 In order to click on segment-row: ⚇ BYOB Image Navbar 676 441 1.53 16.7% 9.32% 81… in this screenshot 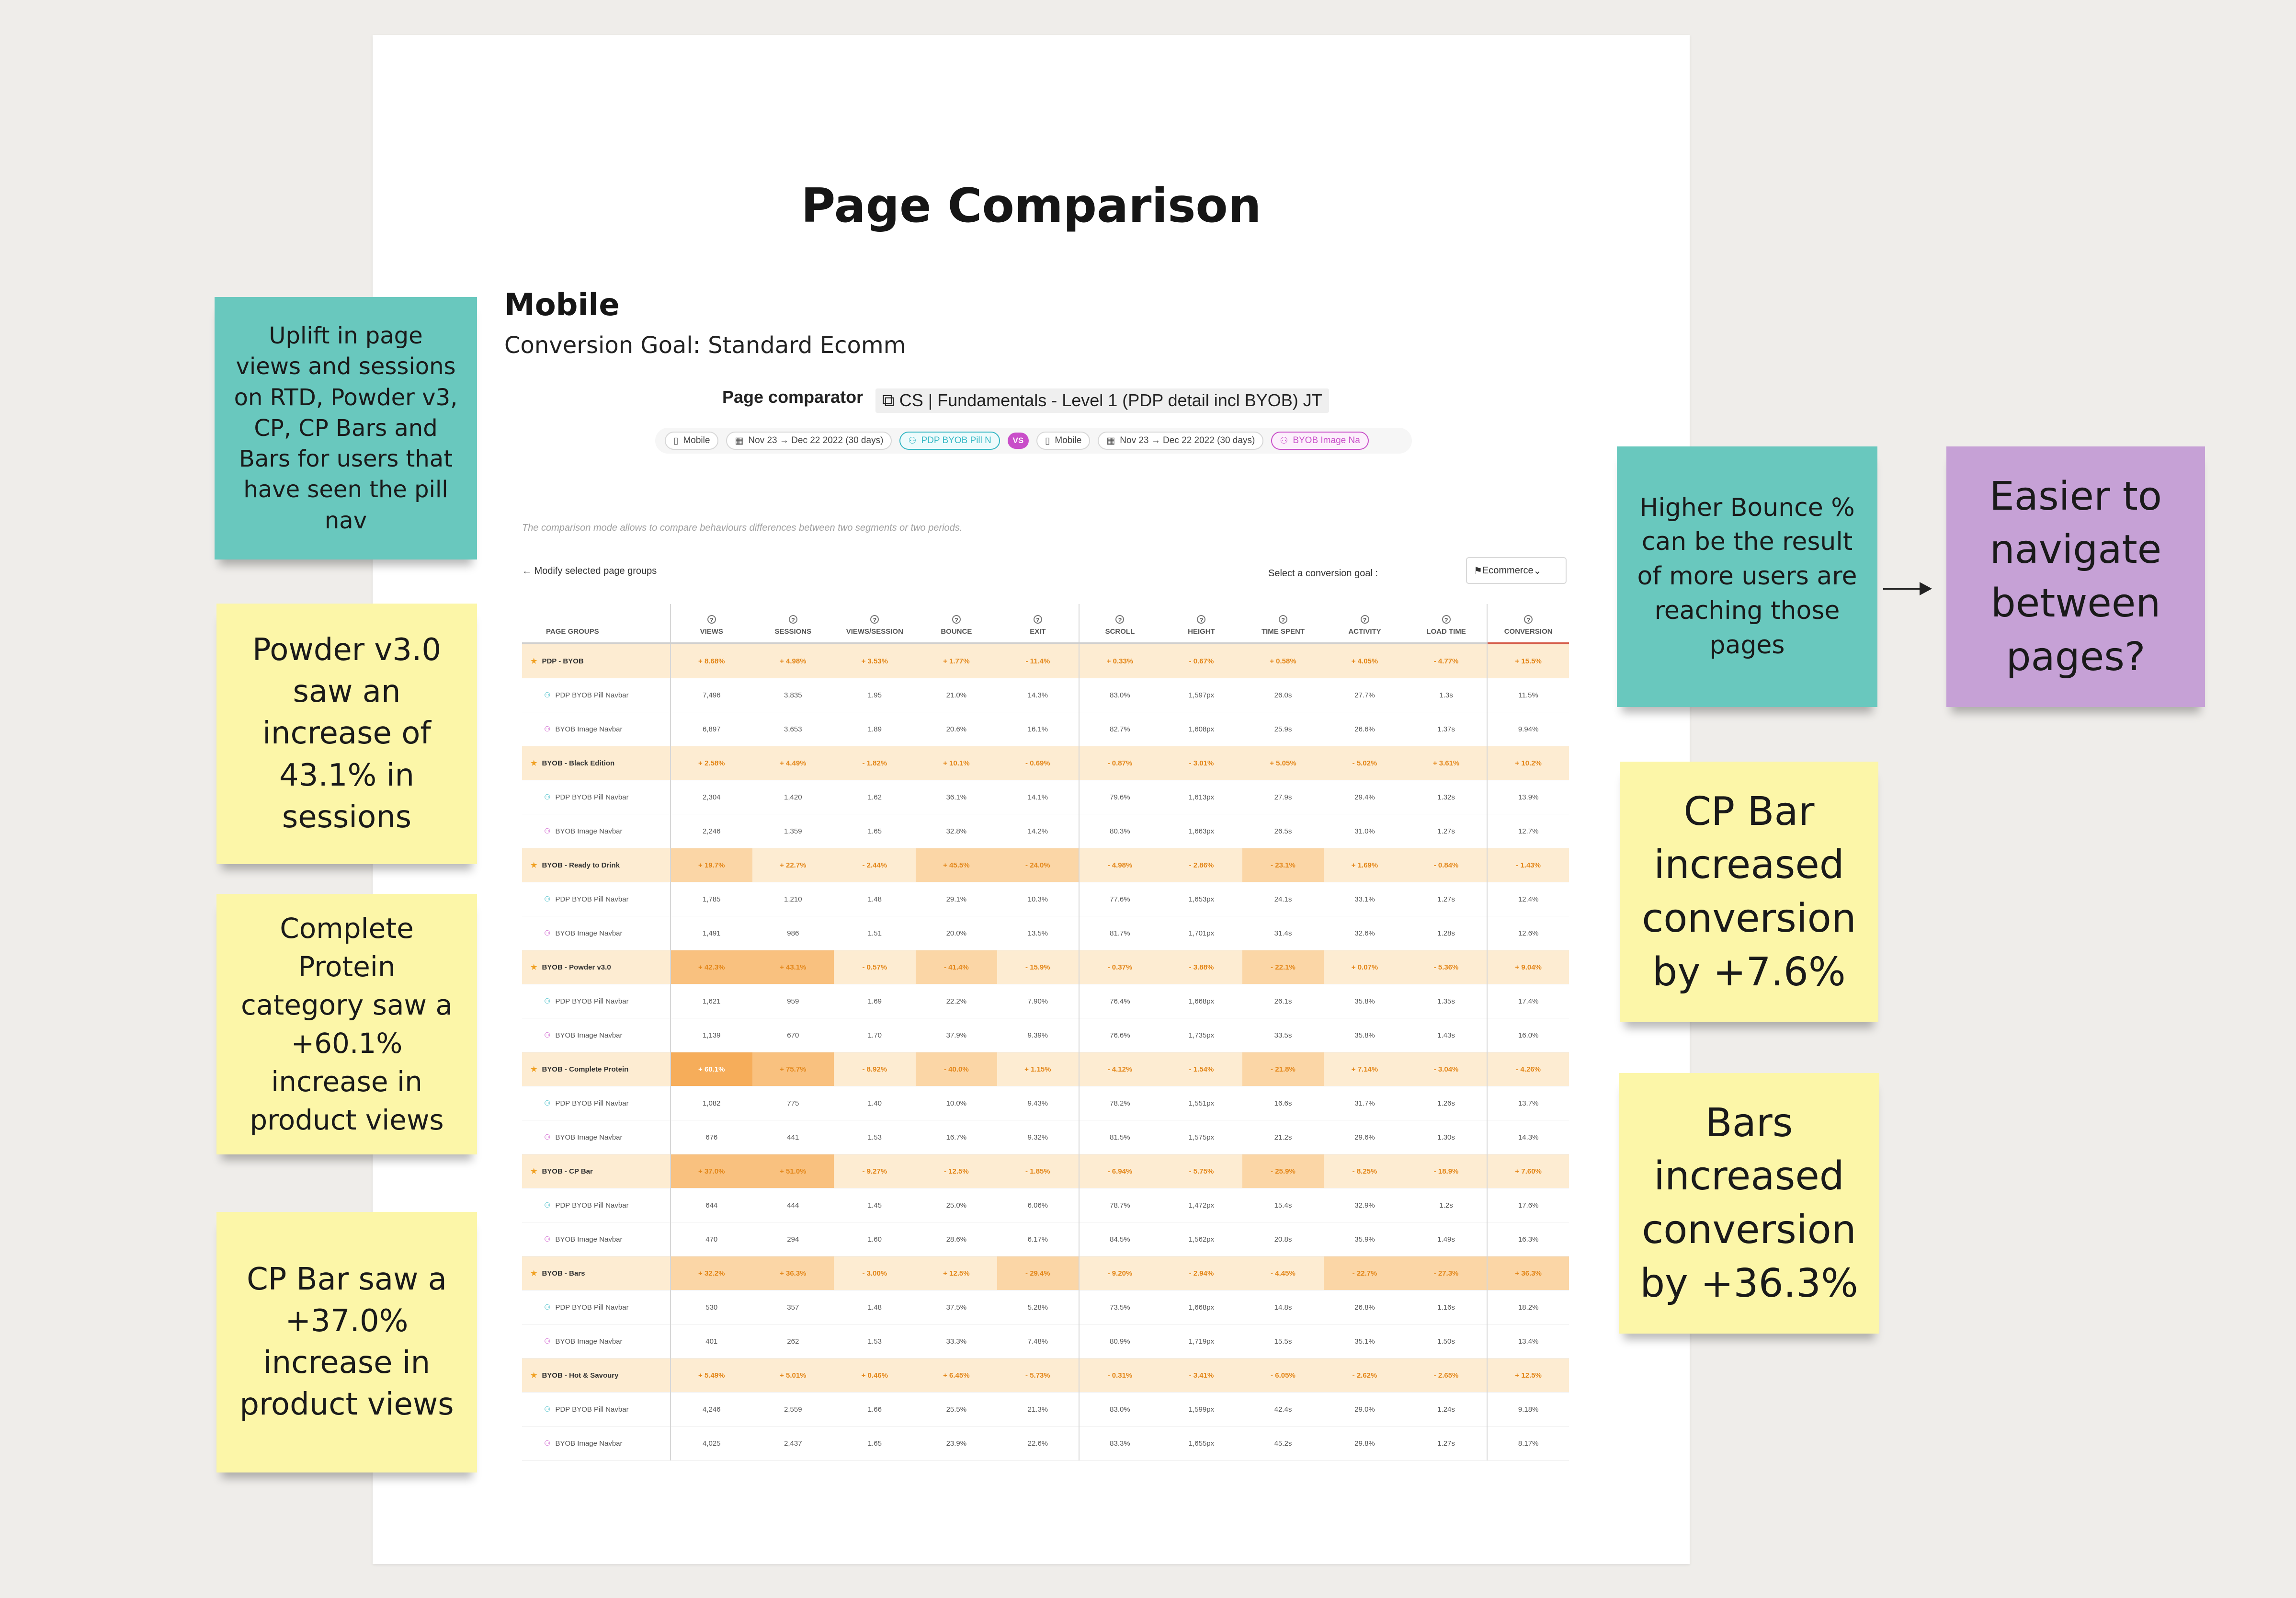, I will do `click(1046, 1137)`.